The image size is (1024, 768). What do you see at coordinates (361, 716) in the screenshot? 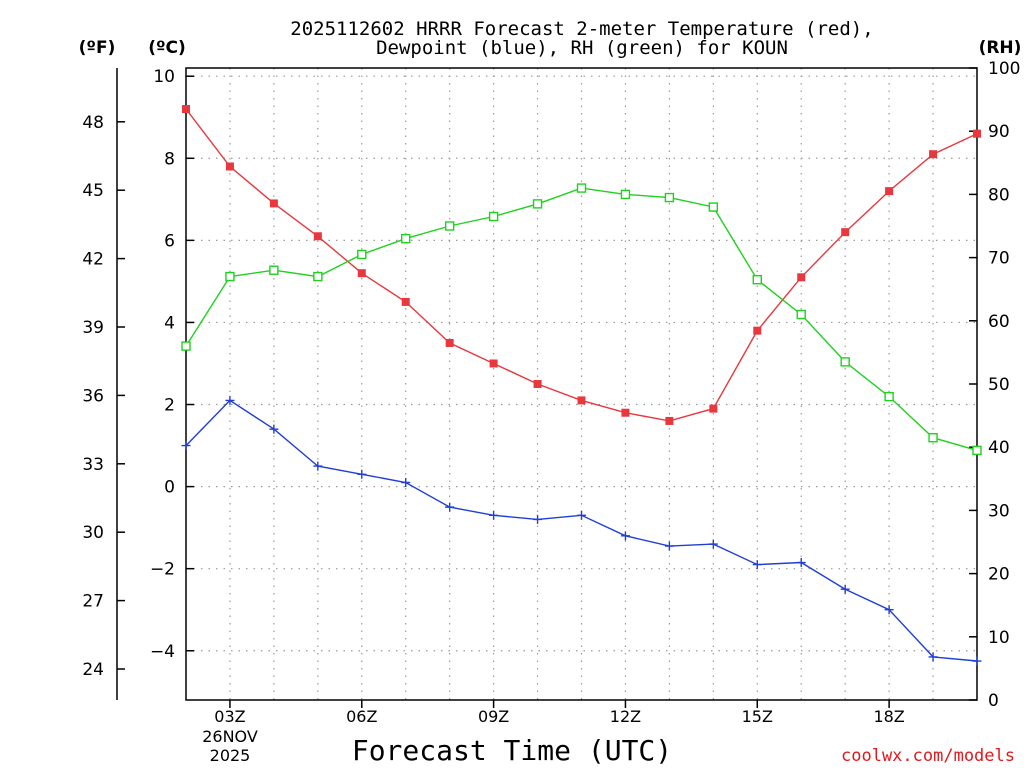
I see `x-tick-label: 06Z` at bounding box center [361, 716].